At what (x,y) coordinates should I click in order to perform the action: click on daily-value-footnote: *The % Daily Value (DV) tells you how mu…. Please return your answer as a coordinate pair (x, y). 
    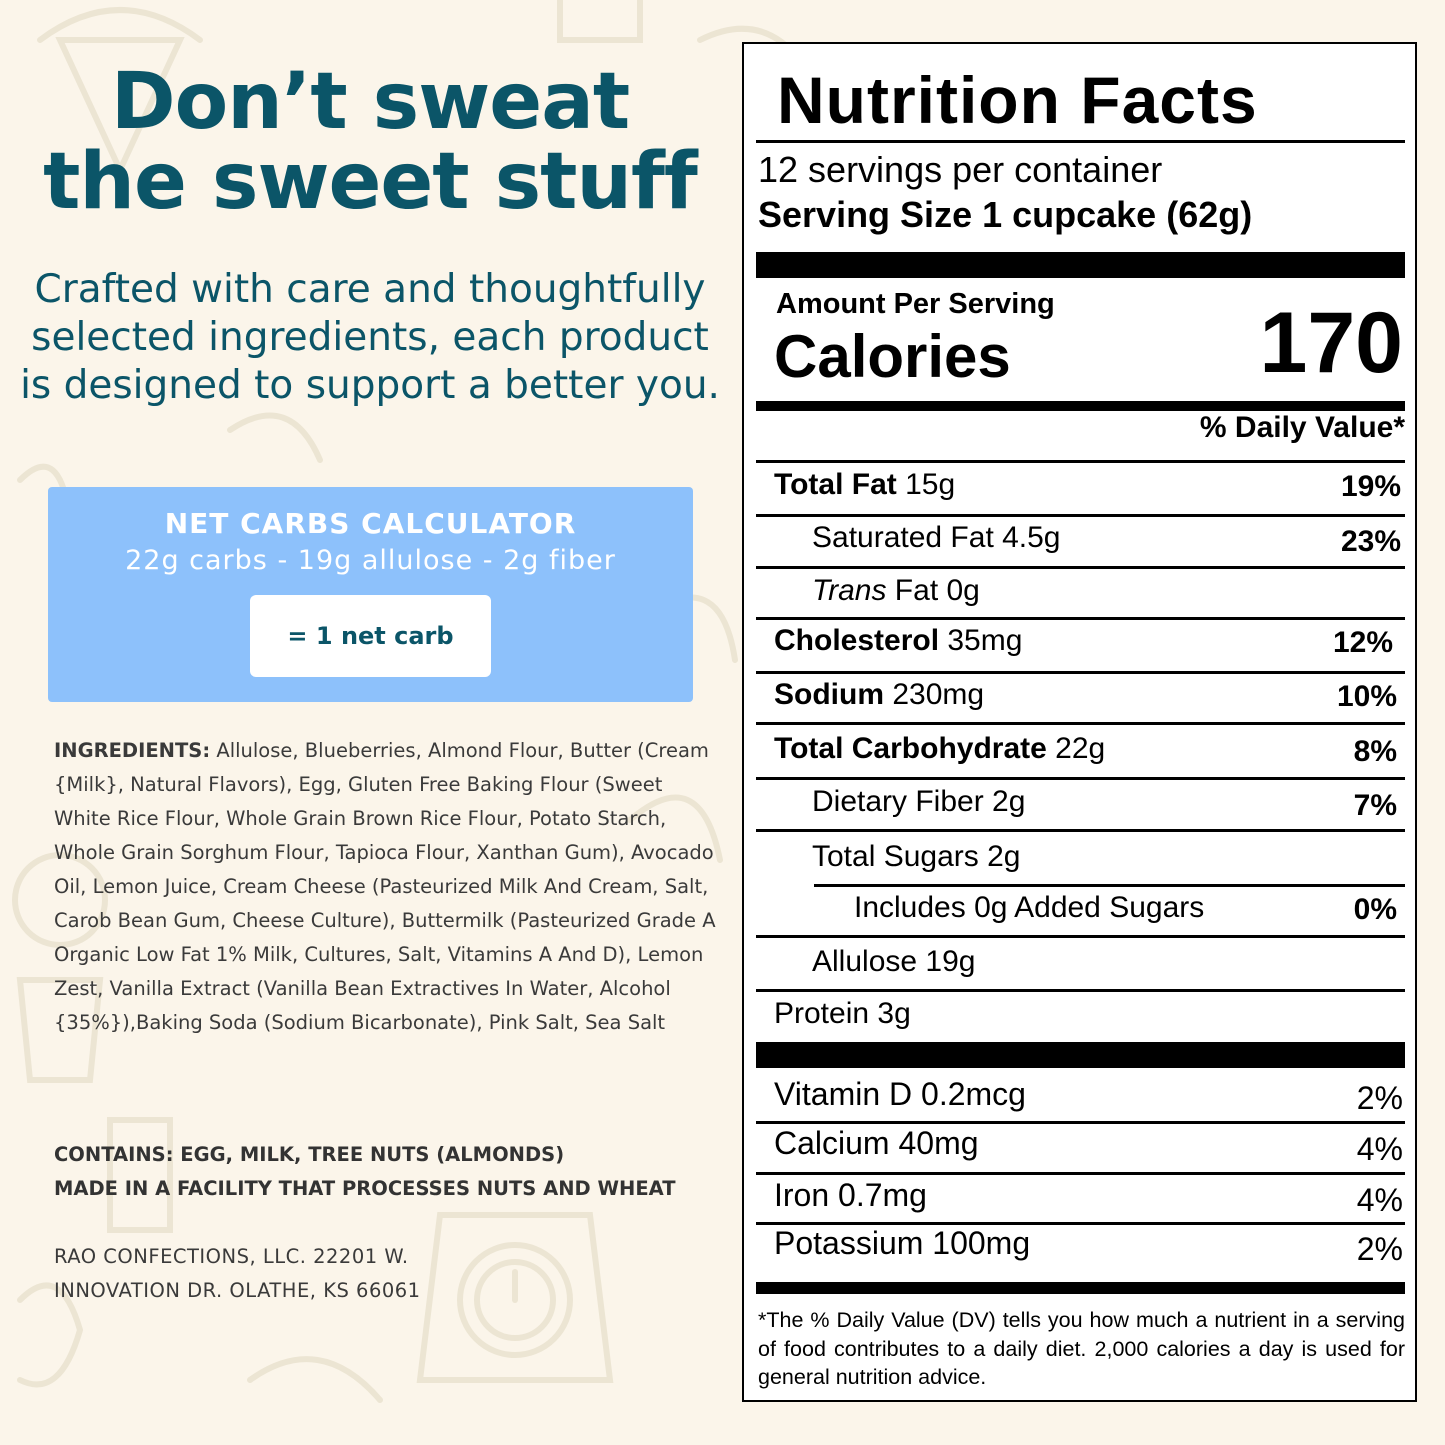
    Looking at the image, I should click on (1081, 1348).